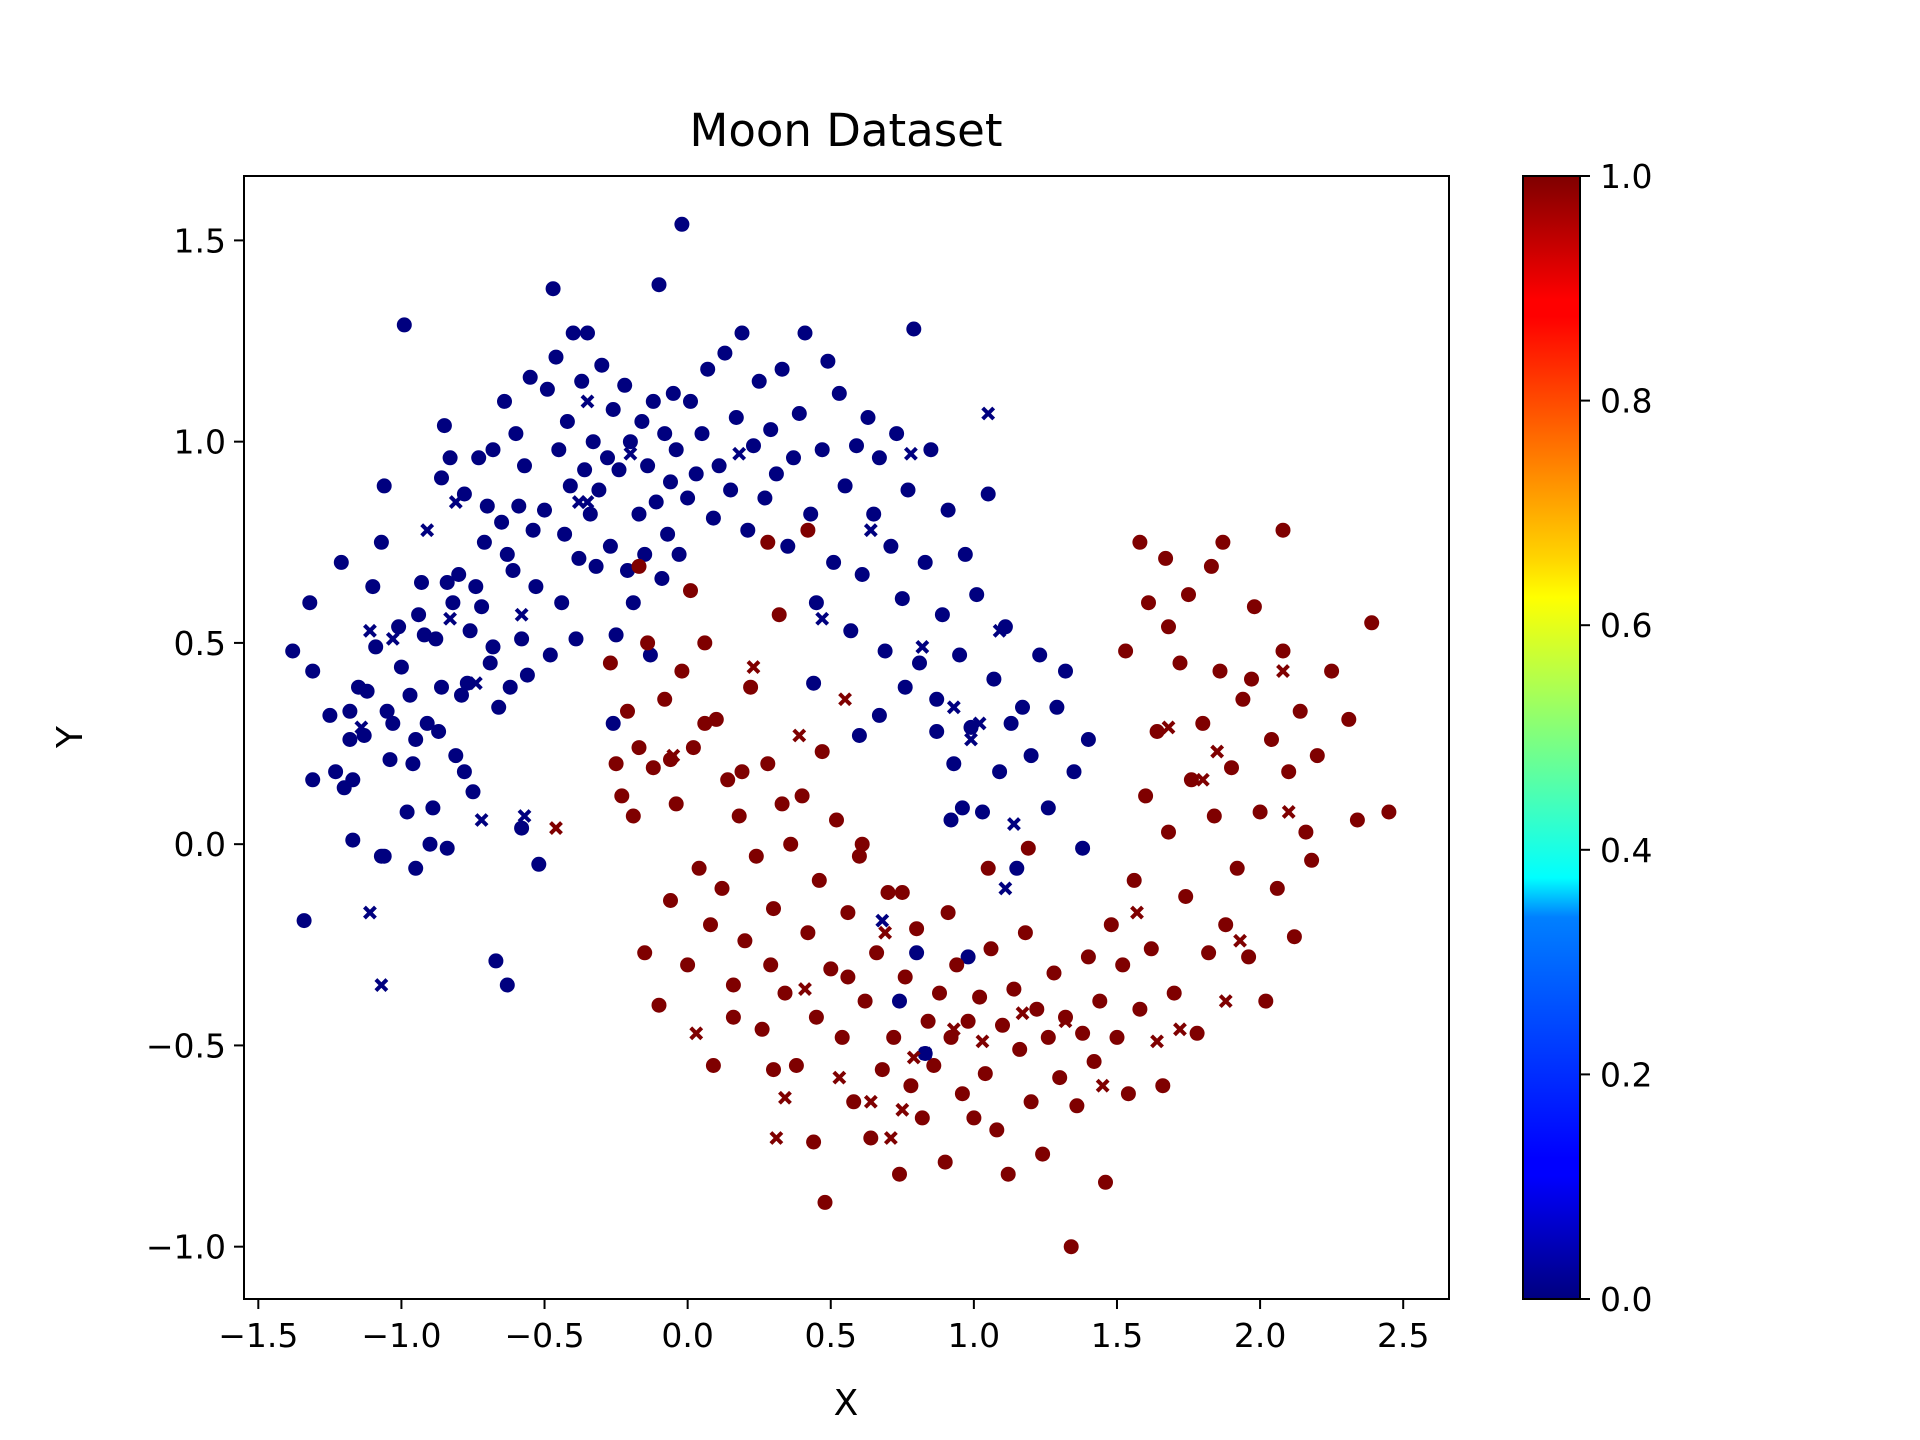 The width and height of the screenshot is (1920, 1440). What do you see at coordinates (200, 442) in the screenshot?
I see `y-tick-label: 1.0` at bounding box center [200, 442].